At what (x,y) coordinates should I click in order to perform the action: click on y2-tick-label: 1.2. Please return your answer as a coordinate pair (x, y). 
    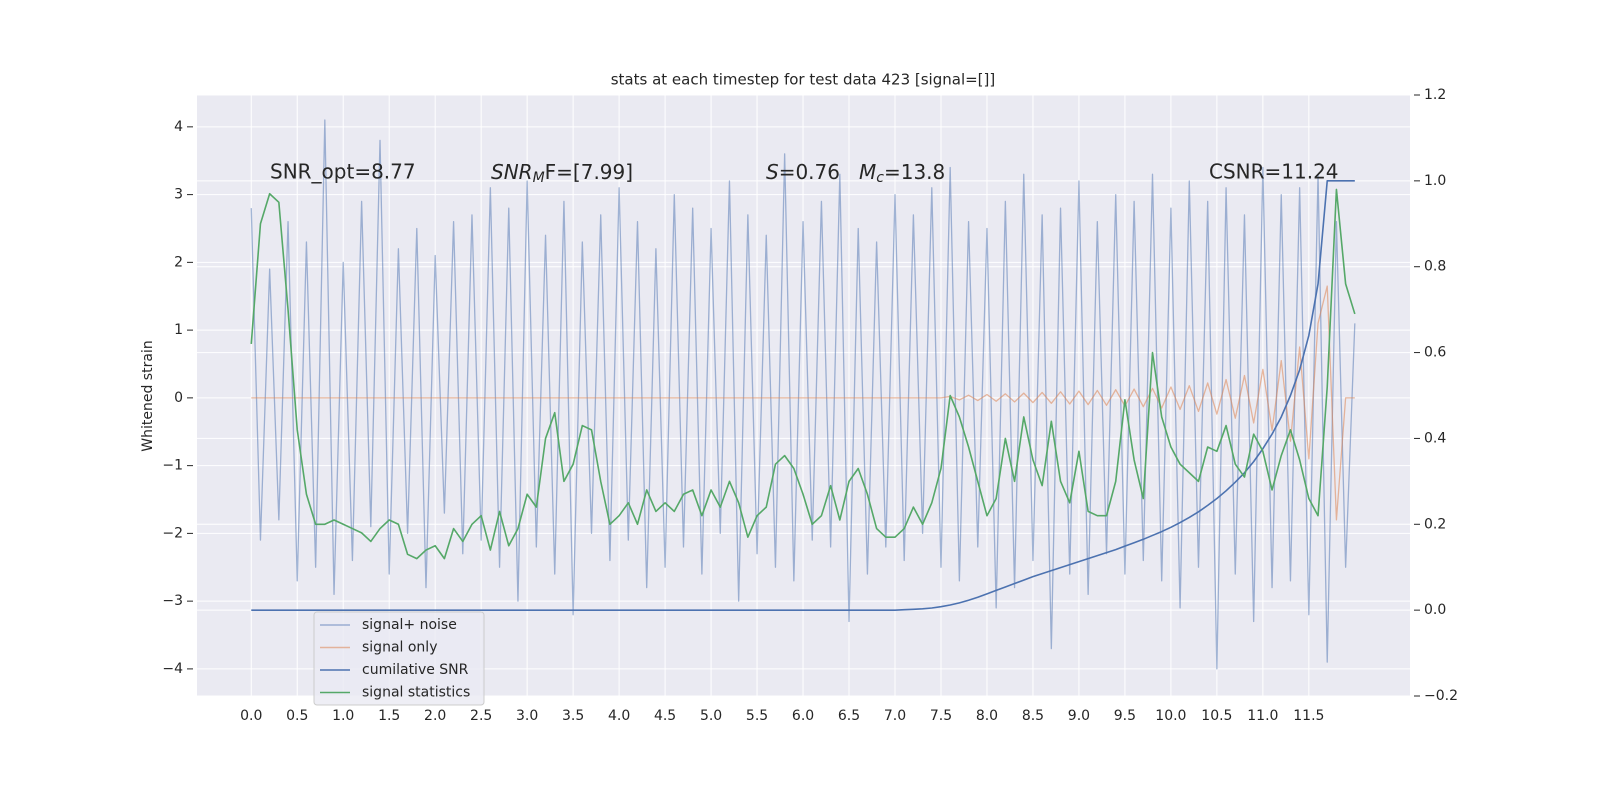
    Looking at the image, I should click on (1435, 95).